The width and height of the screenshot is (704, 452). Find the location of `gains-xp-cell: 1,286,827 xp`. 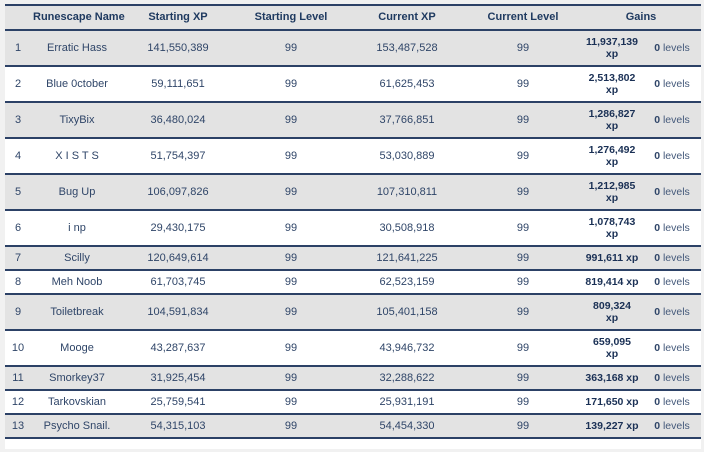

gains-xp-cell: 1,286,827 xp is located at coordinates (612, 120).